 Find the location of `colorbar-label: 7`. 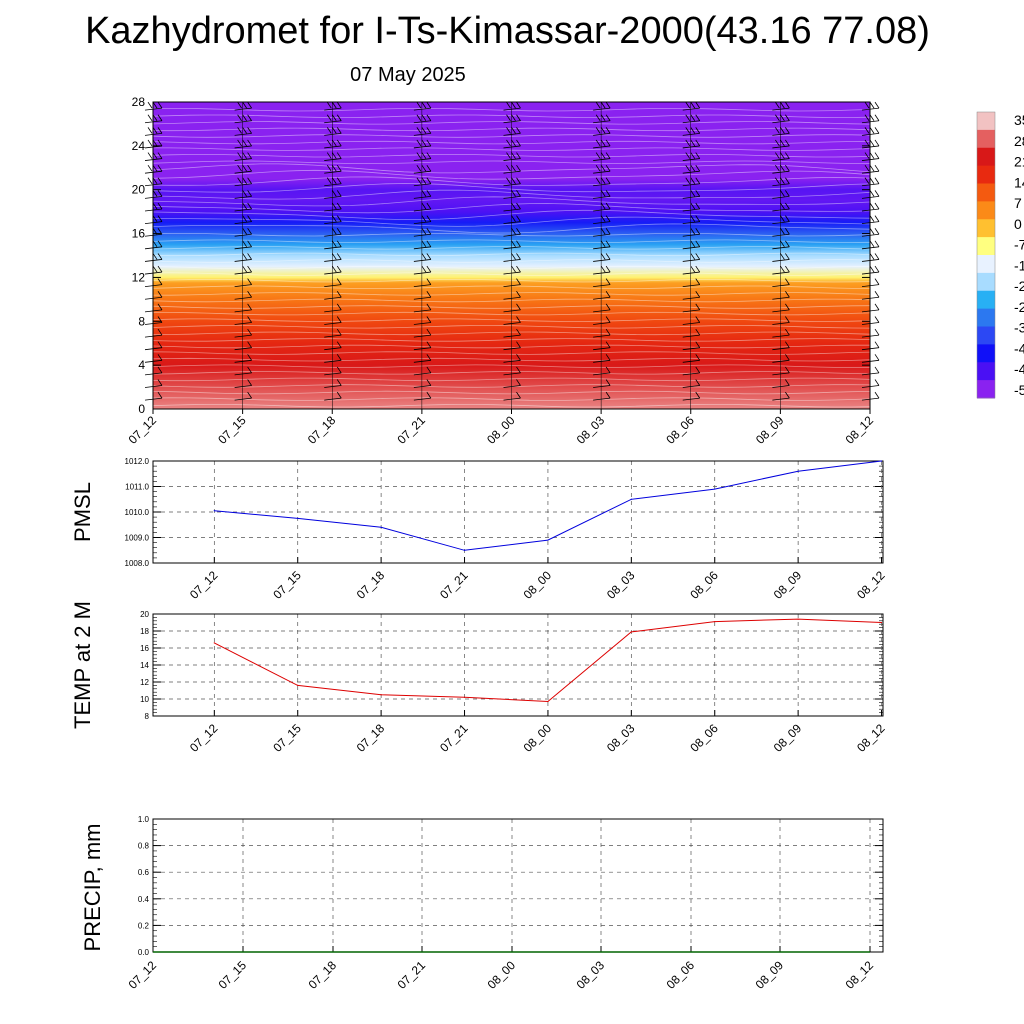

colorbar-label: 7 is located at coordinates (1018, 203).